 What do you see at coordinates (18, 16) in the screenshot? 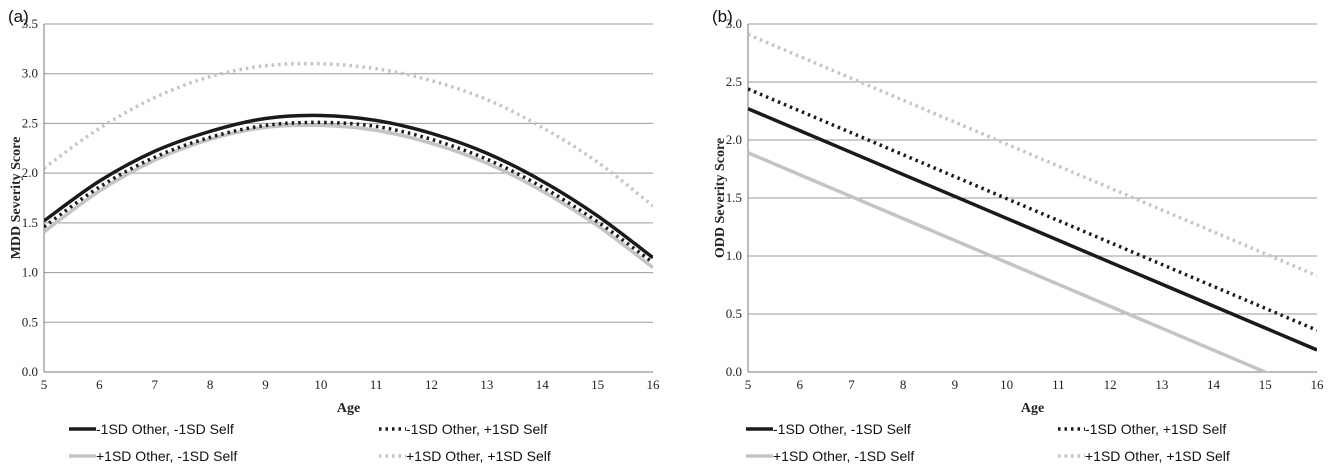
I see `panel-label: (a)` at bounding box center [18, 16].